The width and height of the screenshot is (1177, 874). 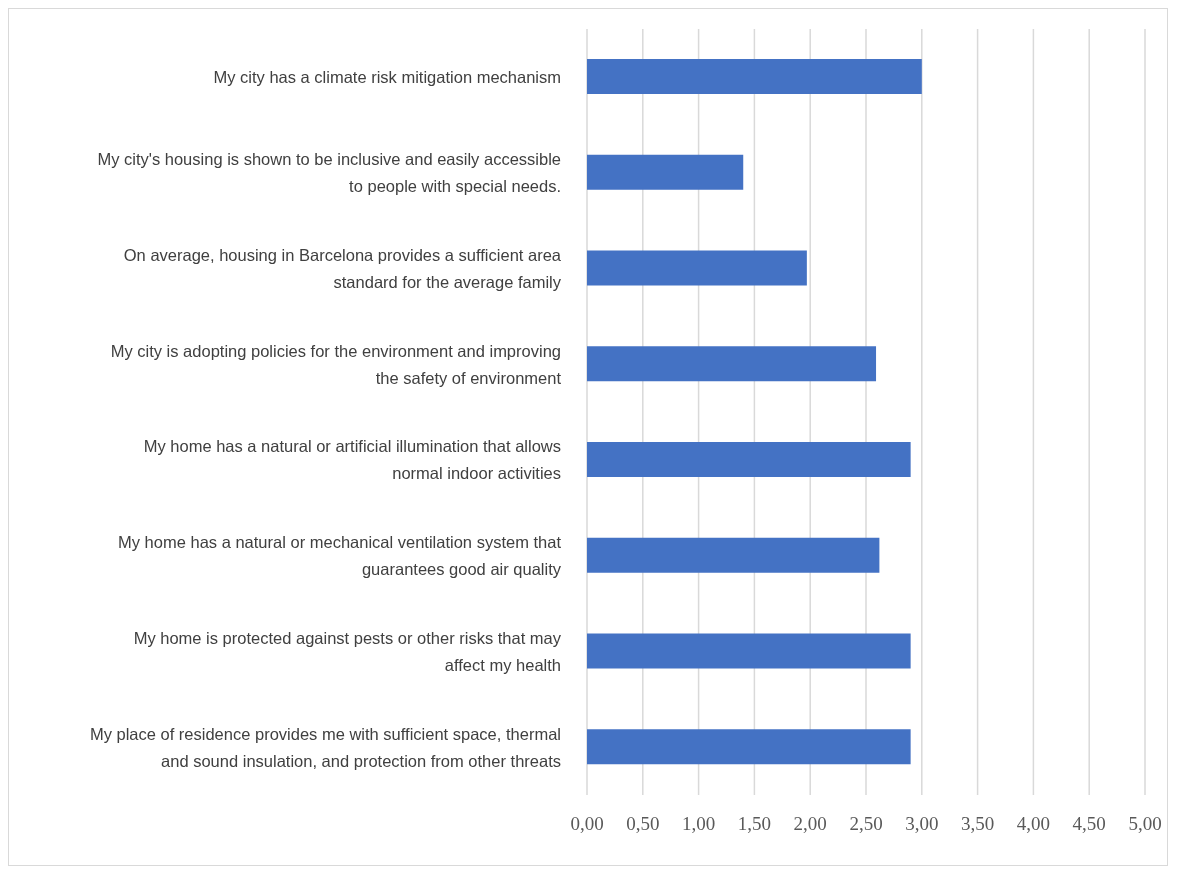 I want to click on y-tick-label: My home is protected against pests or other risks that may affect my health, so click(x=347, y=651).